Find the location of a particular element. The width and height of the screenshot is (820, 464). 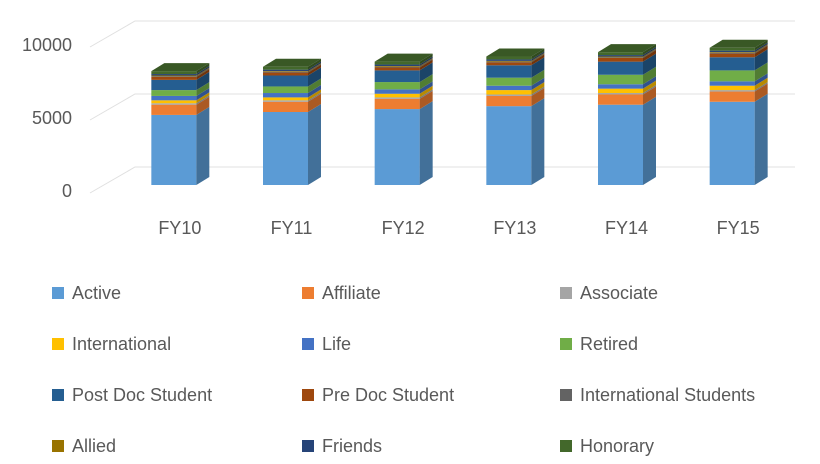

legend-label: Post Doc Student is located at coordinates (142, 395).